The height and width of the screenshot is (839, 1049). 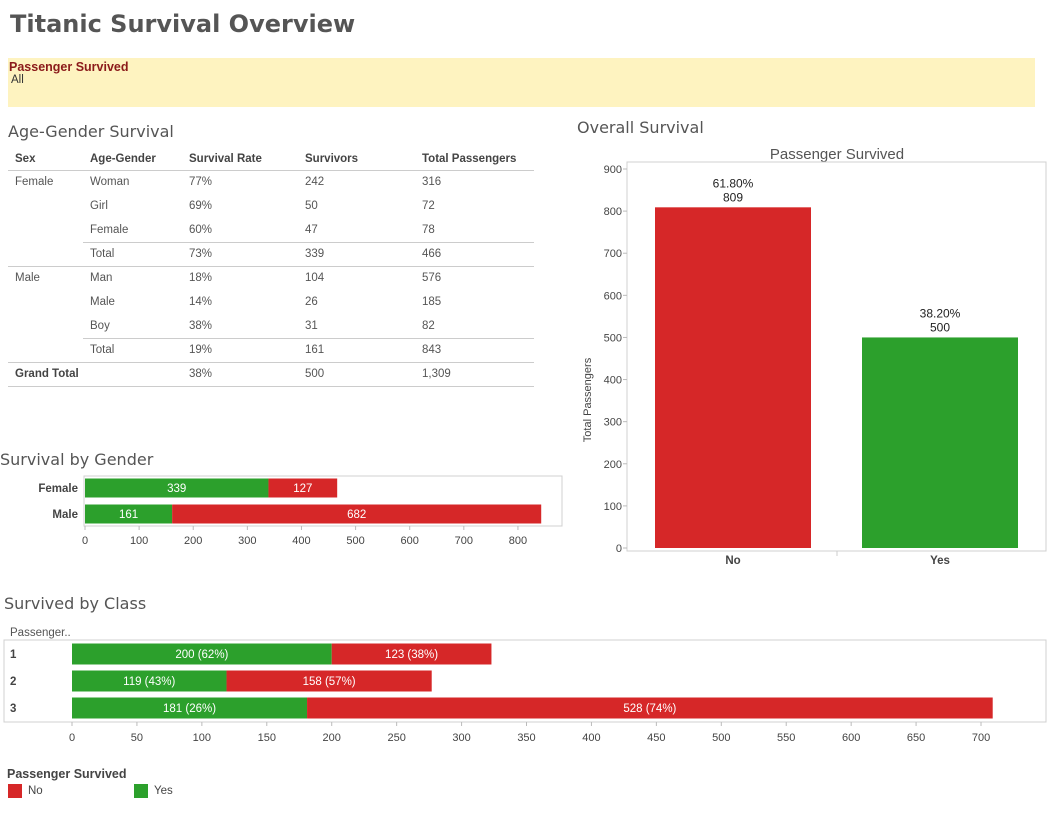 I want to click on table-row: Female Woman 77% 242 316, so click(x=271, y=182).